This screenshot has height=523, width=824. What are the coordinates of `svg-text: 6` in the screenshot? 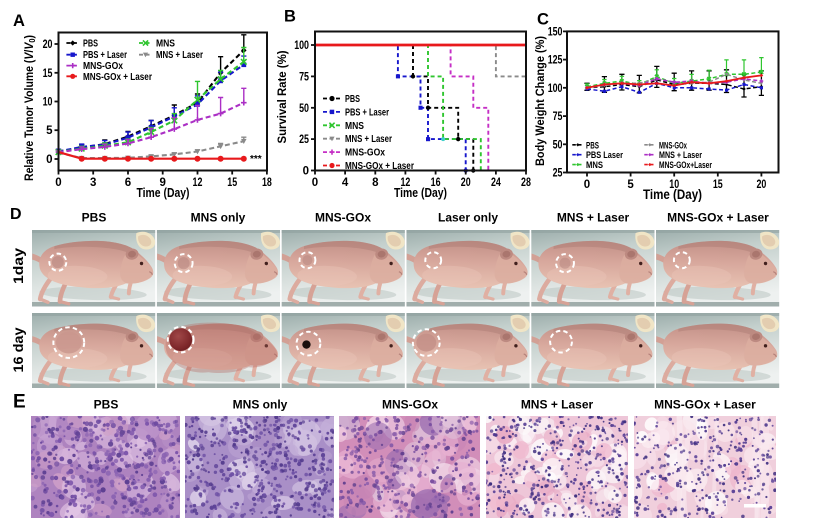 It's located at (128, 183).